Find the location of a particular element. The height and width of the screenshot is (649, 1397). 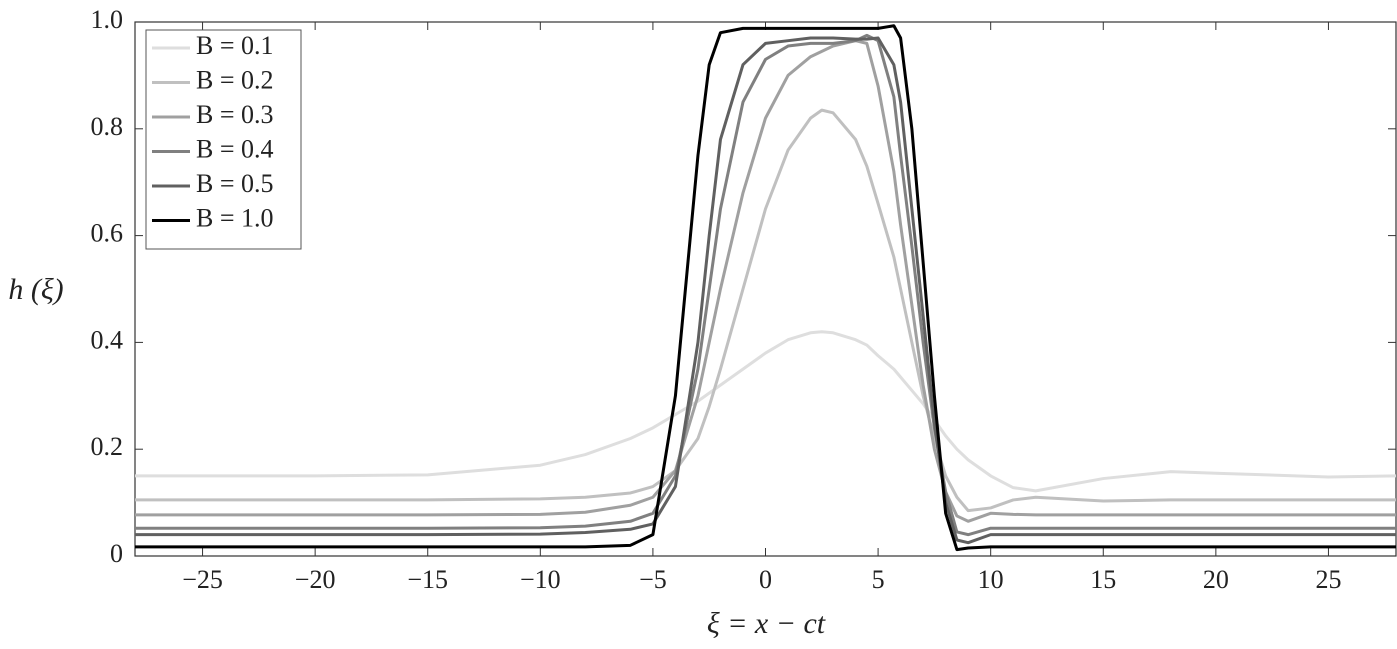

x-tick-label: 25 is located at coordinates (1328, 579).